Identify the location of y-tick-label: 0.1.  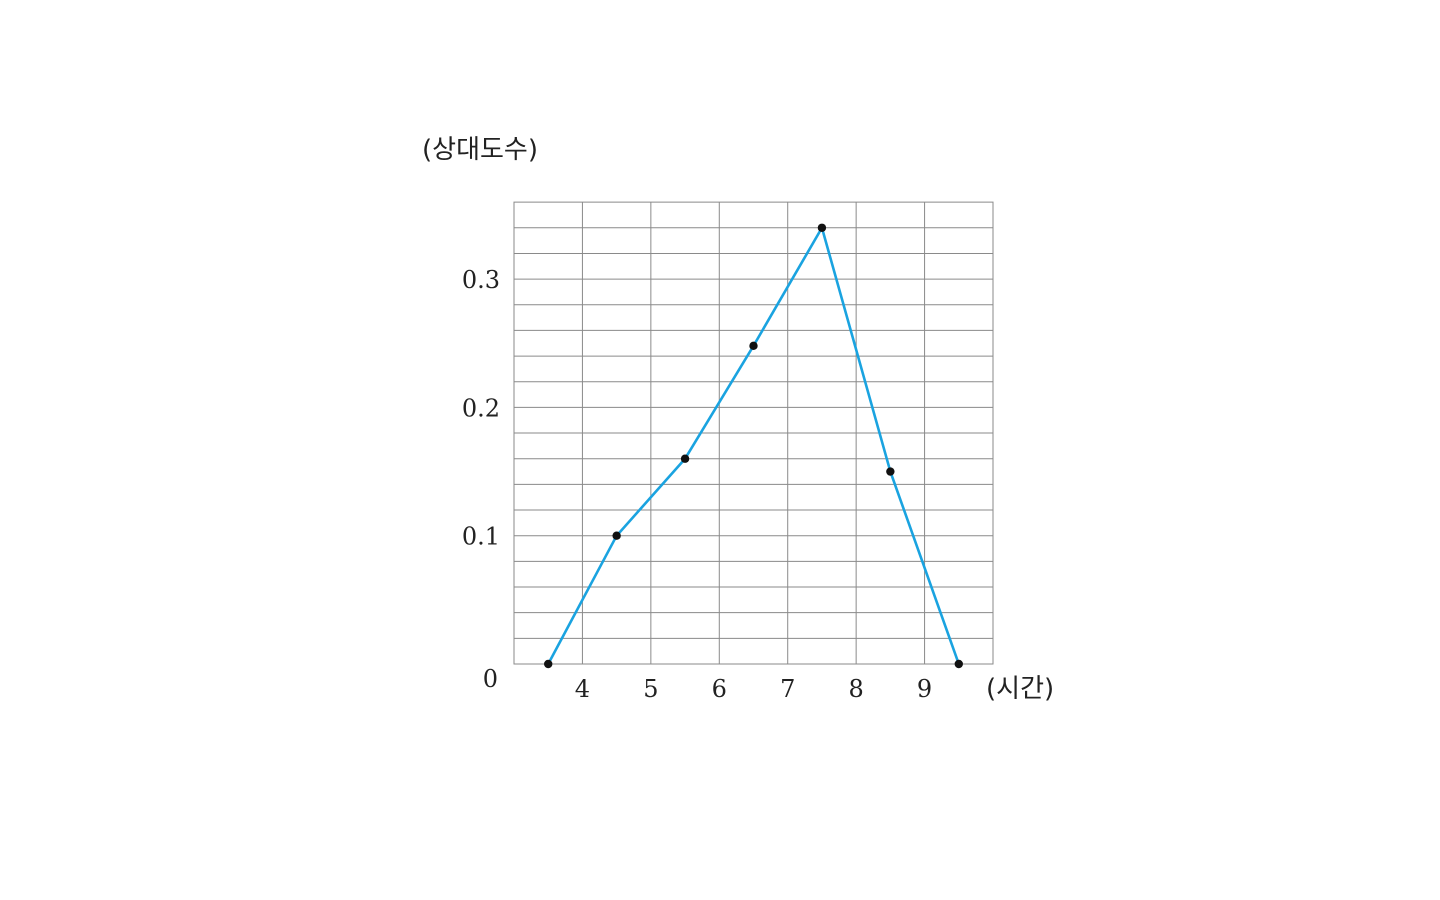
(481, 537).